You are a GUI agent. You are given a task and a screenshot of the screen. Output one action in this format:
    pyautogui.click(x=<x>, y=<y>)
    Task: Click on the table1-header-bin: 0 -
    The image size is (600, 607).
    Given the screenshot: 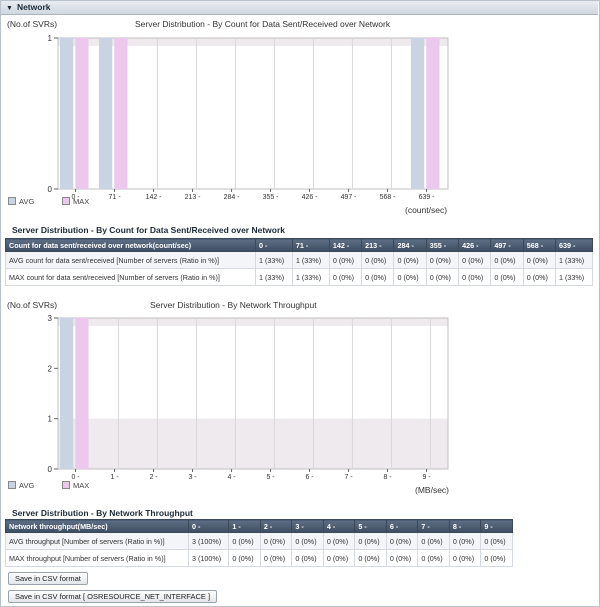 What is the action you would take?
    pyautogui.click(x=274, y=245)
    